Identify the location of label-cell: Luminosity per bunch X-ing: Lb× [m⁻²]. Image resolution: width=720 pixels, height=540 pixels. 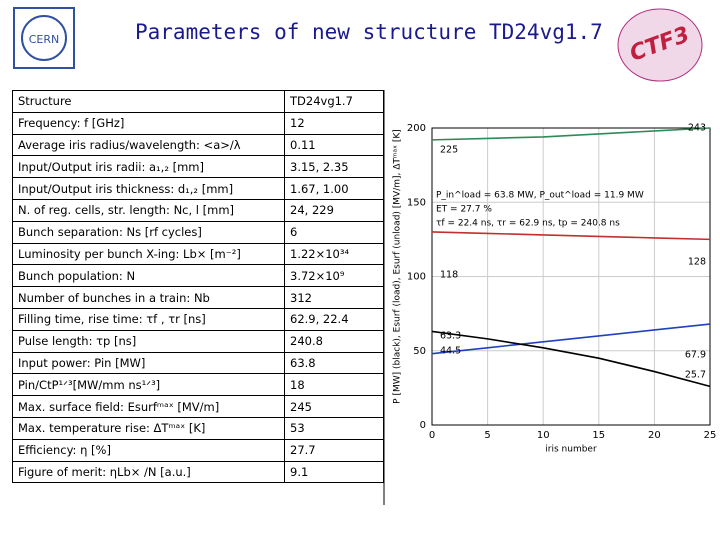
(148, 254).